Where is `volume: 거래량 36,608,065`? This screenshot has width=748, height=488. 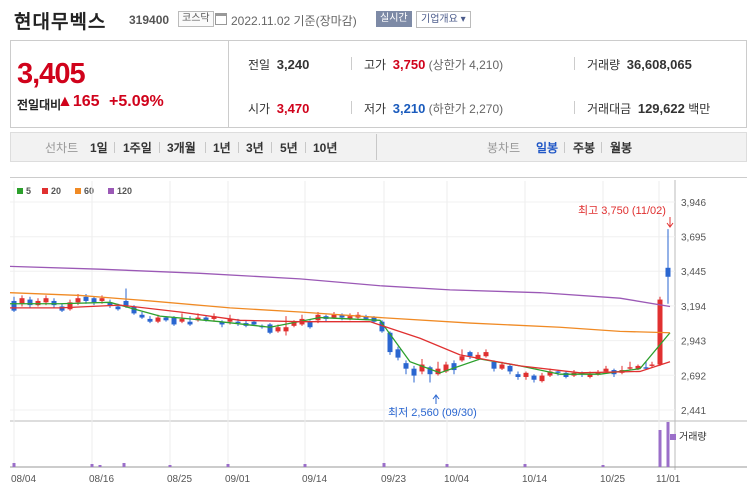
volume: 거래량 36,608,065 is located at coordinates (639, 64).